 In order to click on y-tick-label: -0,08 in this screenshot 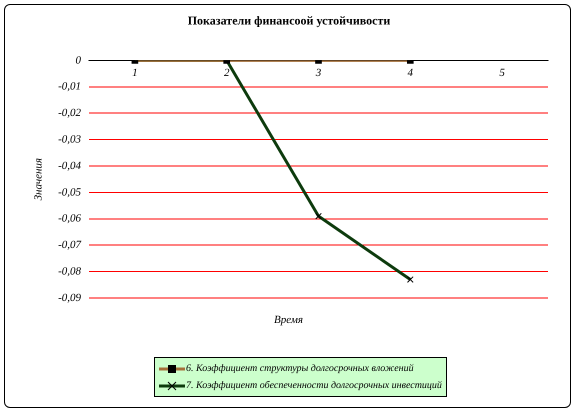, I will do `click(70, 271)`.